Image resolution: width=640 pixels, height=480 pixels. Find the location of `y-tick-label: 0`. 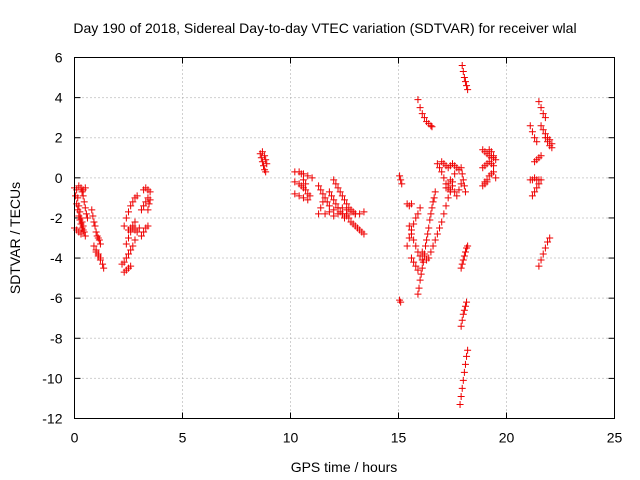

y-tick-label: 0 is located at coordinates (59, 178).